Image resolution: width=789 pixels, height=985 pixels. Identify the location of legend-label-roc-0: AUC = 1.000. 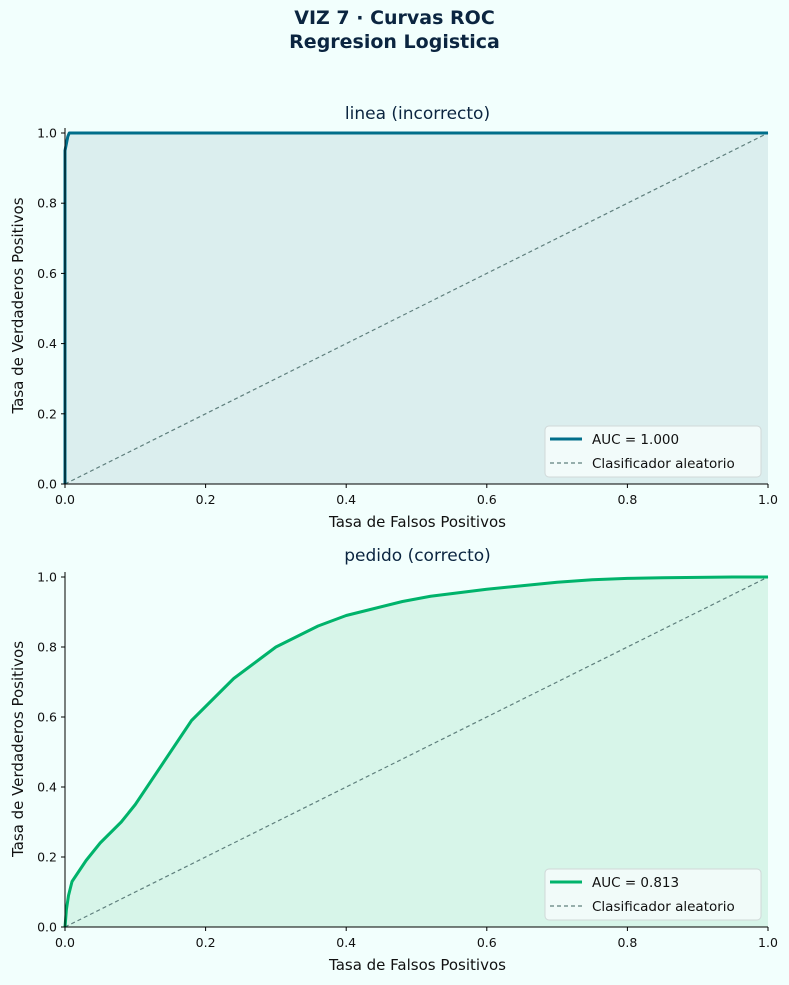
(635, 440).